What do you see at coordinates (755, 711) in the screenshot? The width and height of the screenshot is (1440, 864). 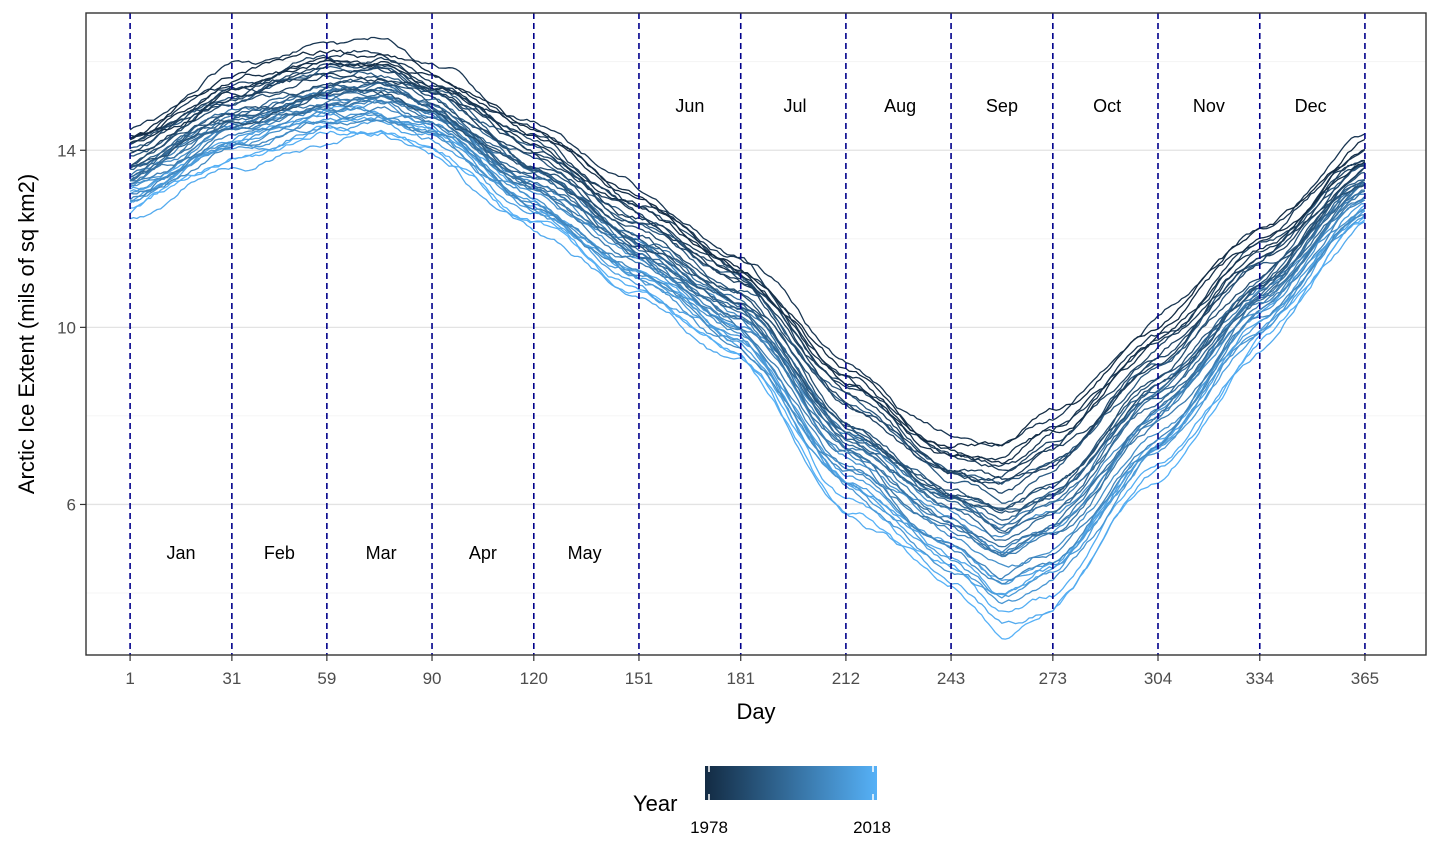 I see `x-axis-title: Day` at bounding box center [755, 711].